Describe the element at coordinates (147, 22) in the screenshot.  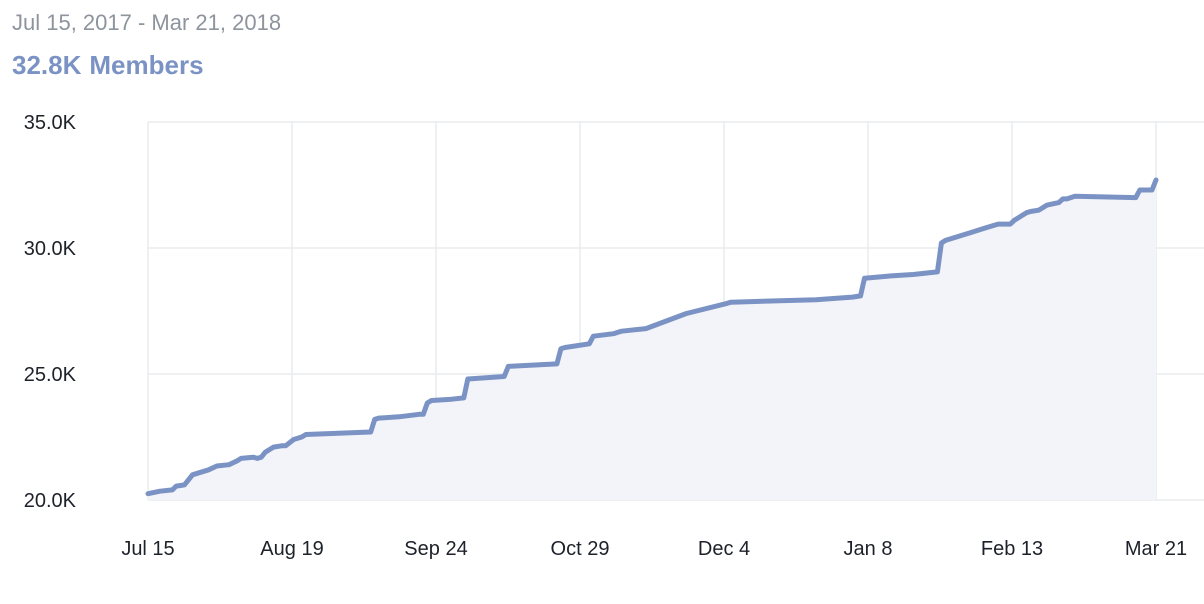
I see `date-range: Jul 15, 2017 - Mar 21, 2018` at that location.